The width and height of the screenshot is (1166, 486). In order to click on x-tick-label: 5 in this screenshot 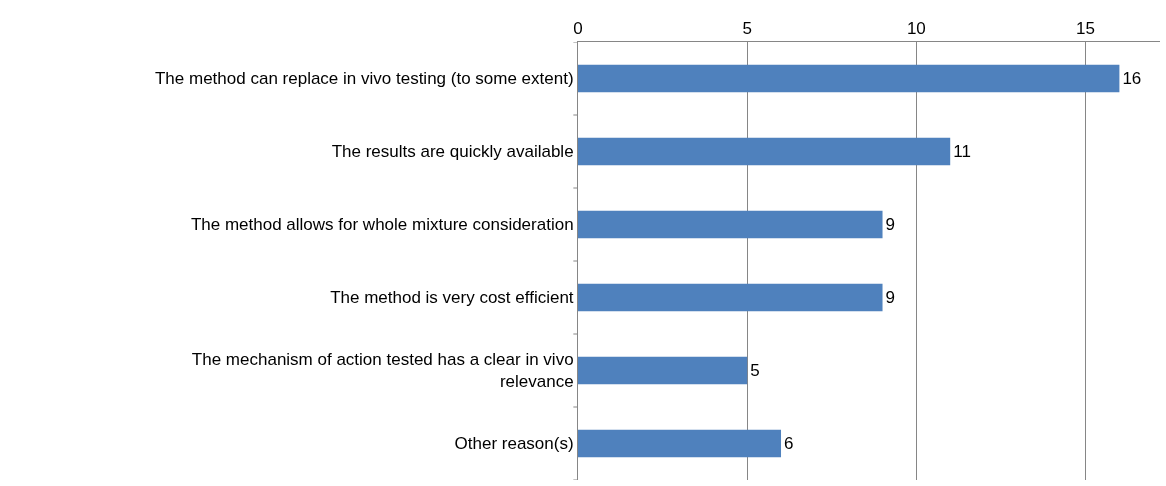, I will do `click(747, 29)`.